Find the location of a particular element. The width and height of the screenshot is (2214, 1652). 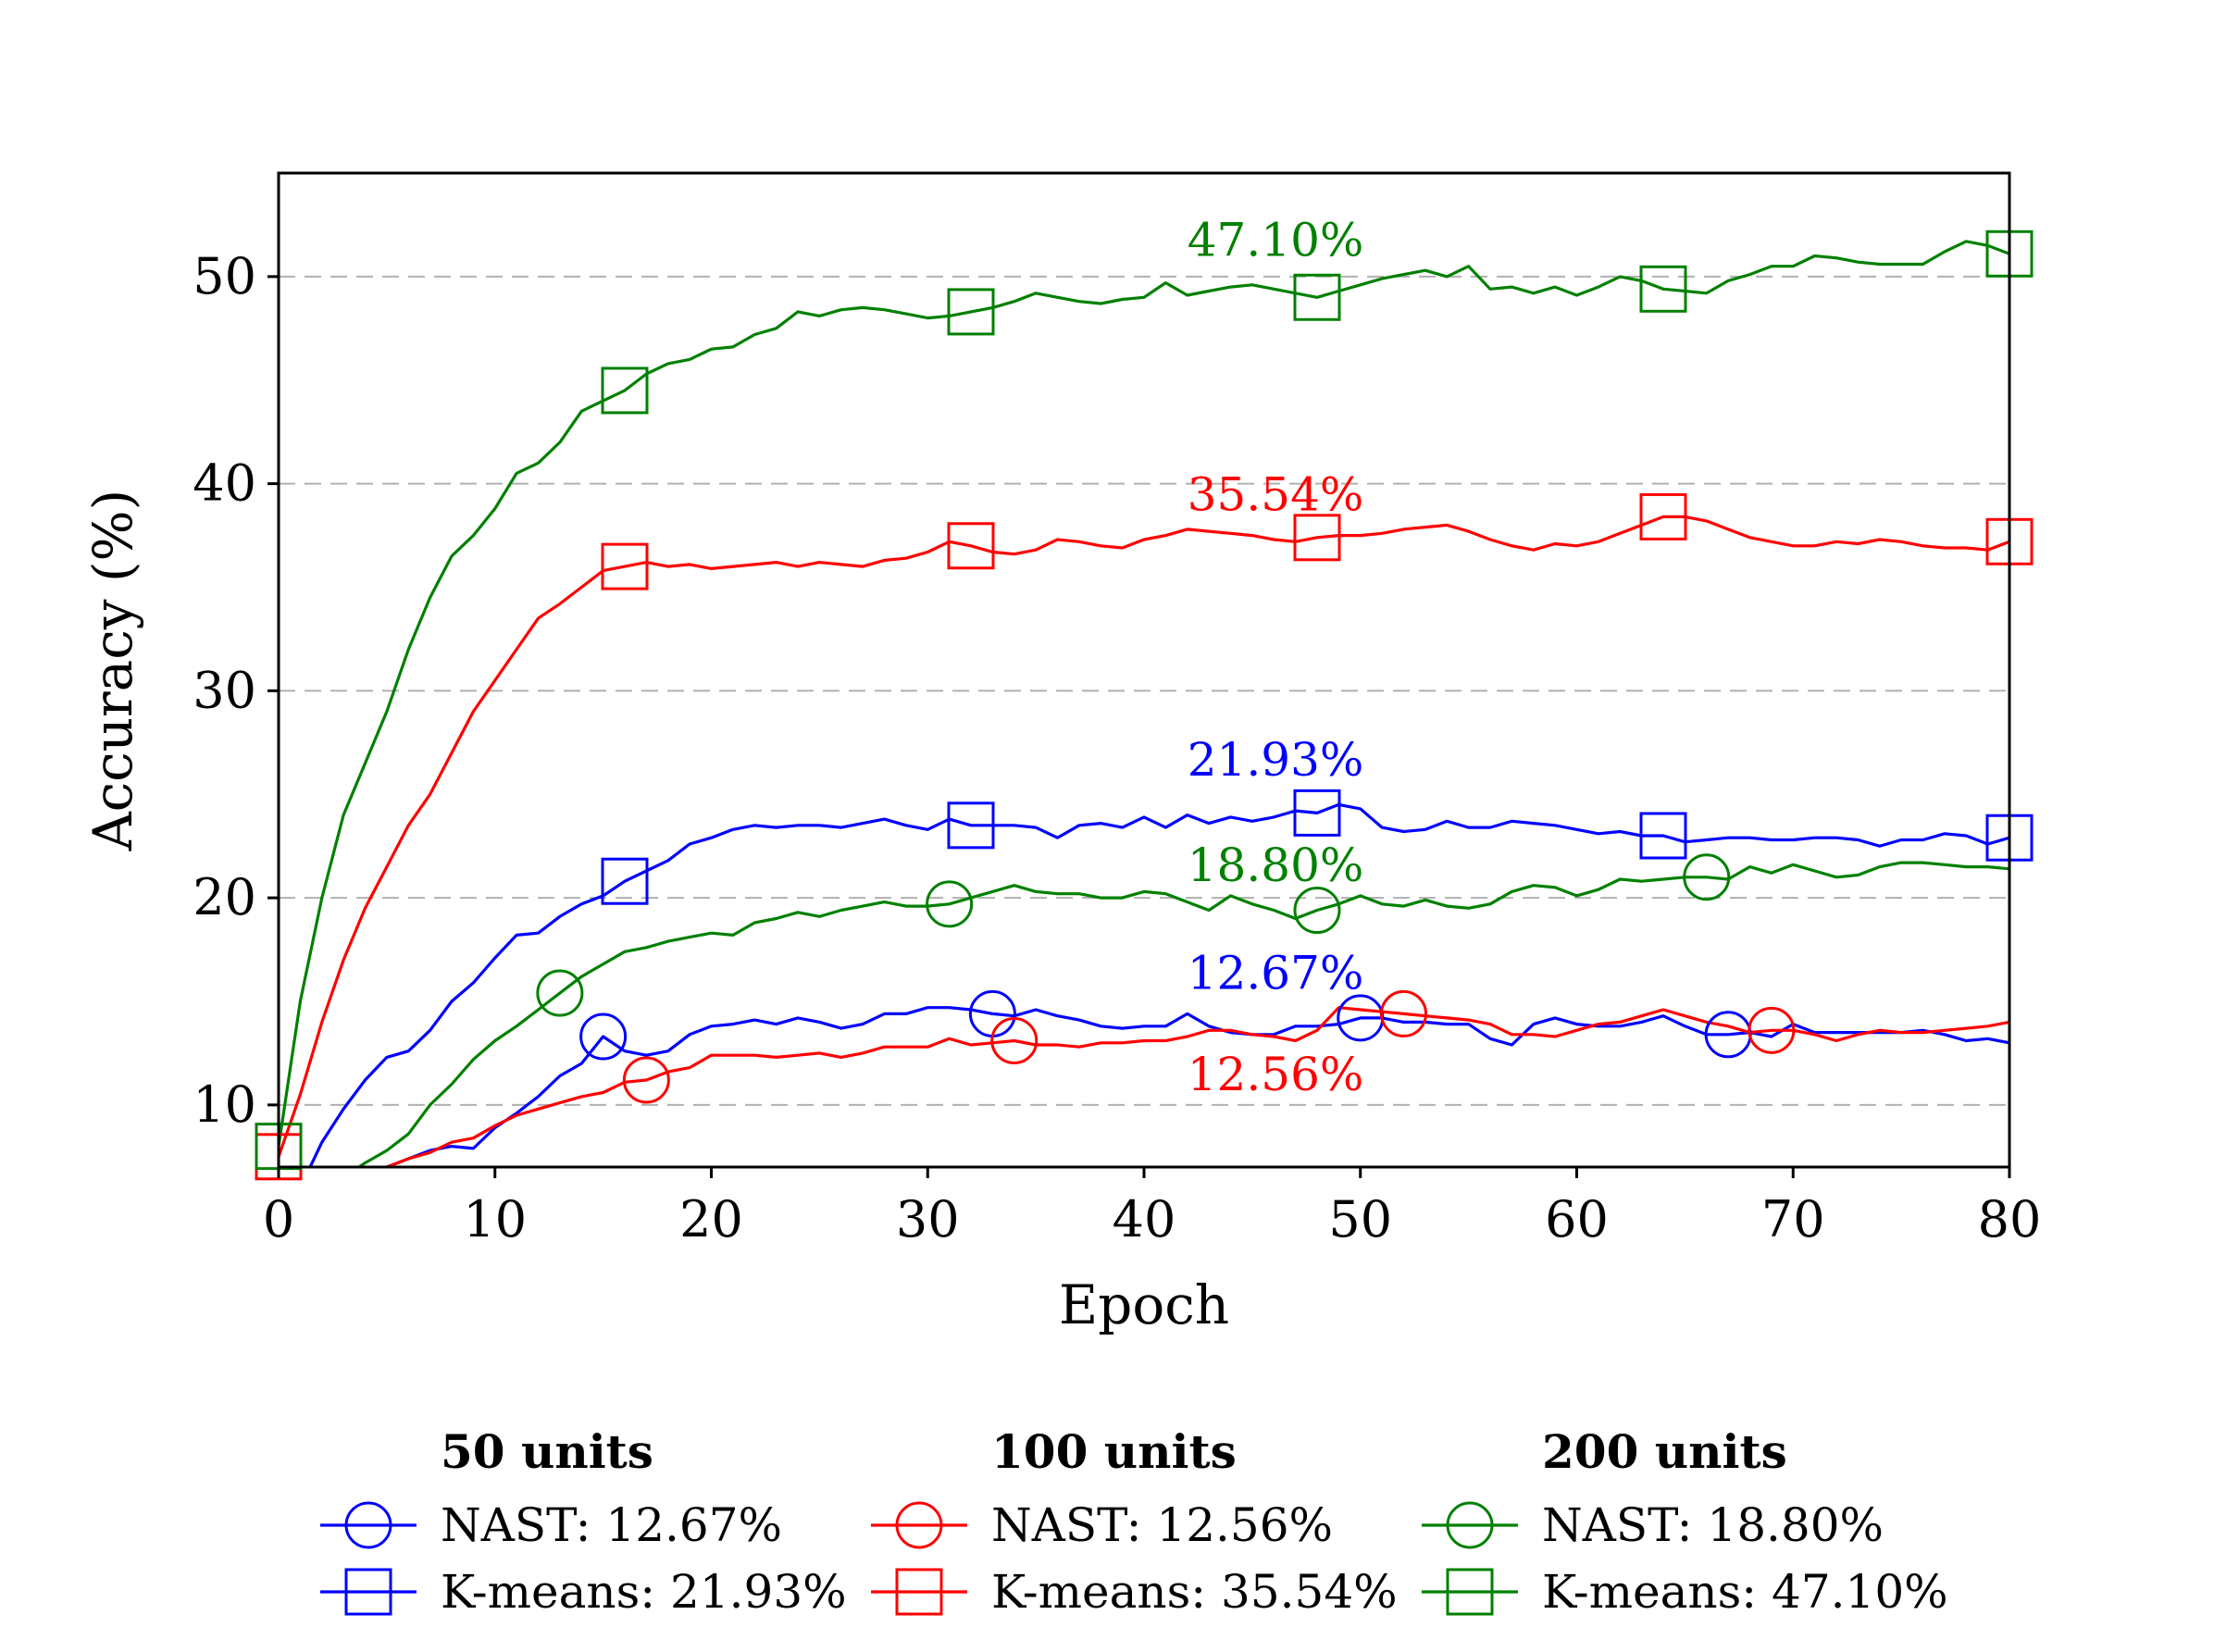

legend-entry-label: NAST: 18.80% is located at coordinates (1713, 1525).